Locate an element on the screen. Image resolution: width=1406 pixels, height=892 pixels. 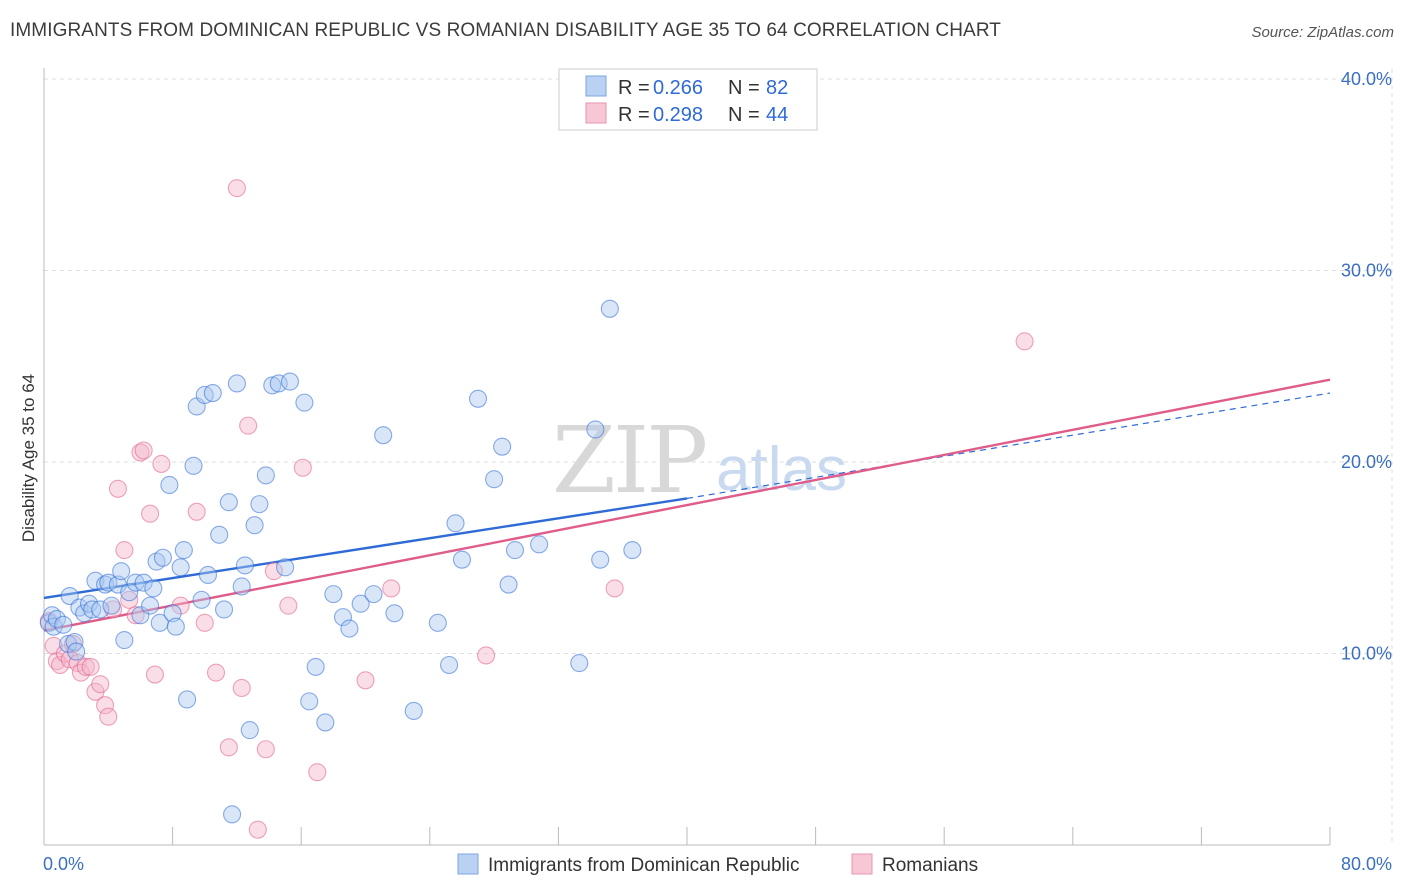
y-tick-label-2: 30.0% is located at coordinates (1366, 271).